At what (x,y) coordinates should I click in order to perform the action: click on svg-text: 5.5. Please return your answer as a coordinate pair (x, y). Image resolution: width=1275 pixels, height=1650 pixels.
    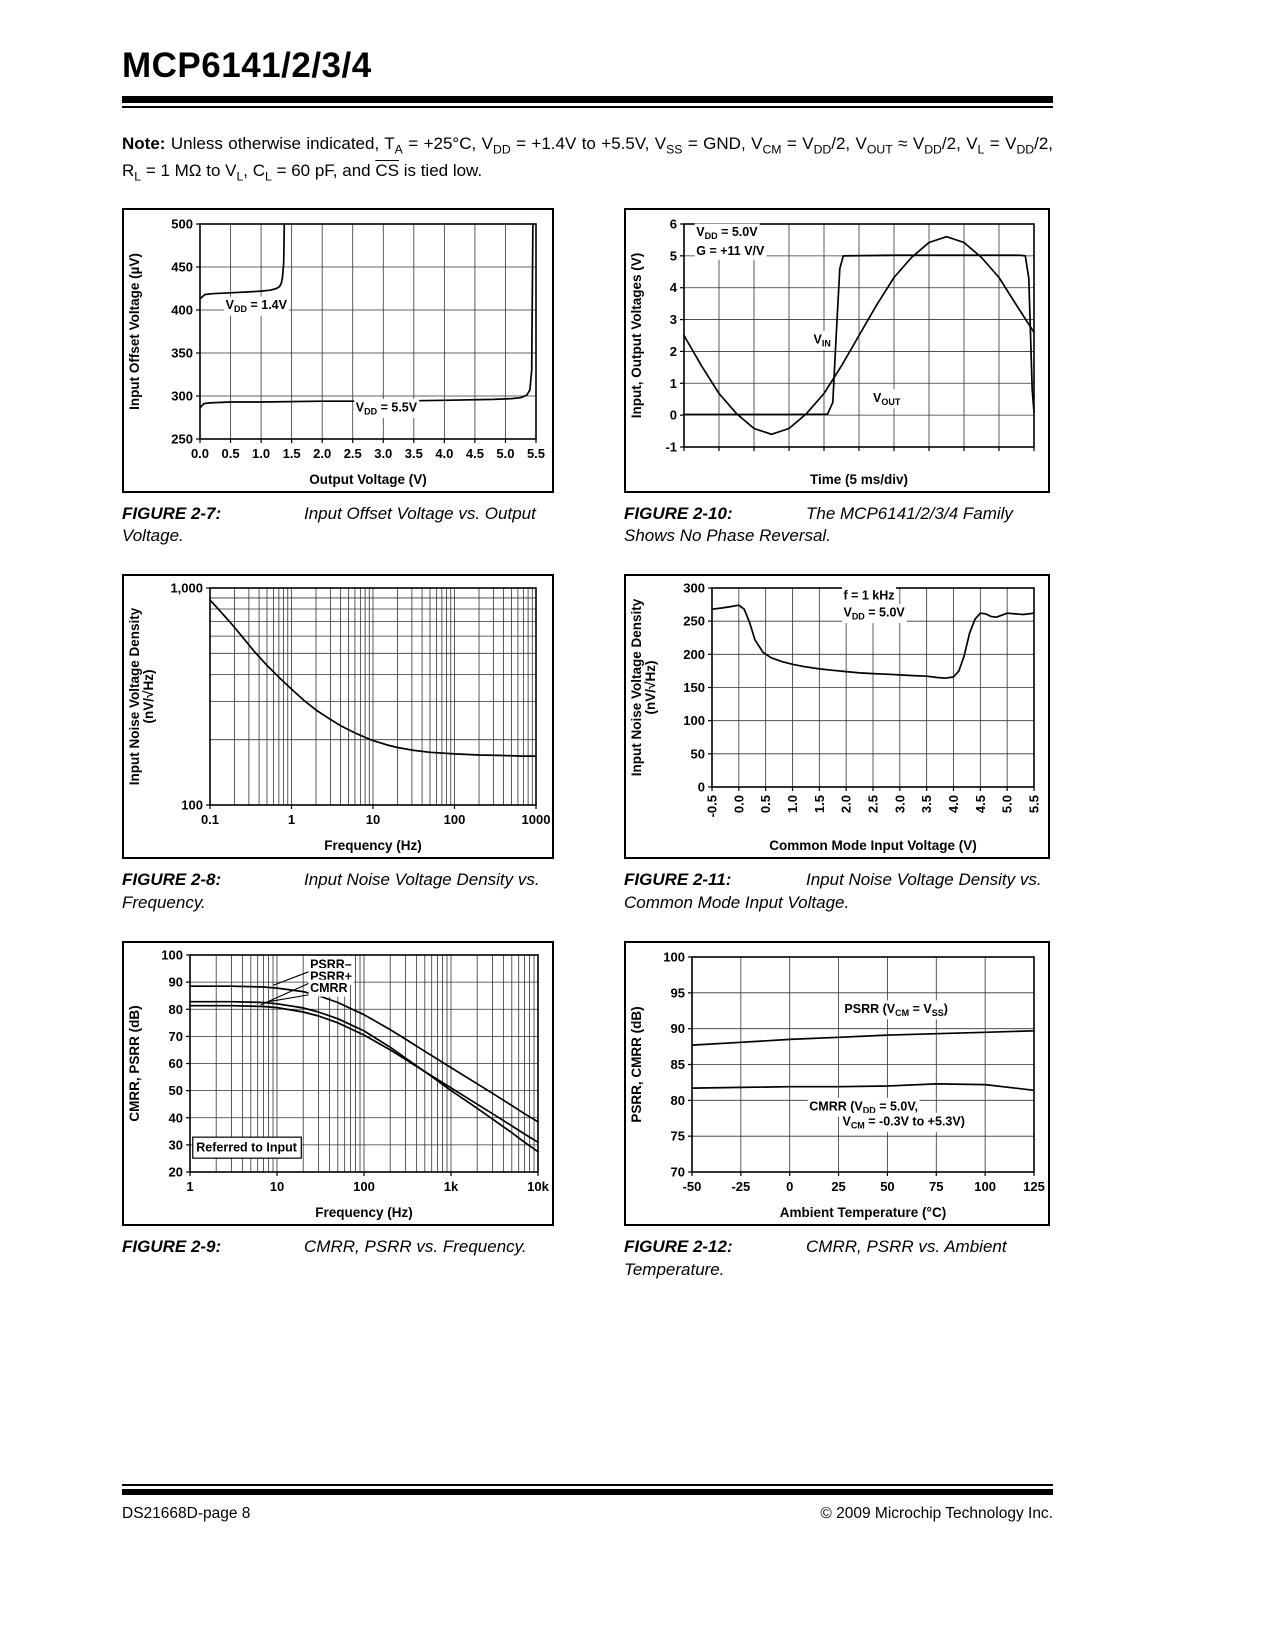
    Looking at the image, I should click on (536, 453).